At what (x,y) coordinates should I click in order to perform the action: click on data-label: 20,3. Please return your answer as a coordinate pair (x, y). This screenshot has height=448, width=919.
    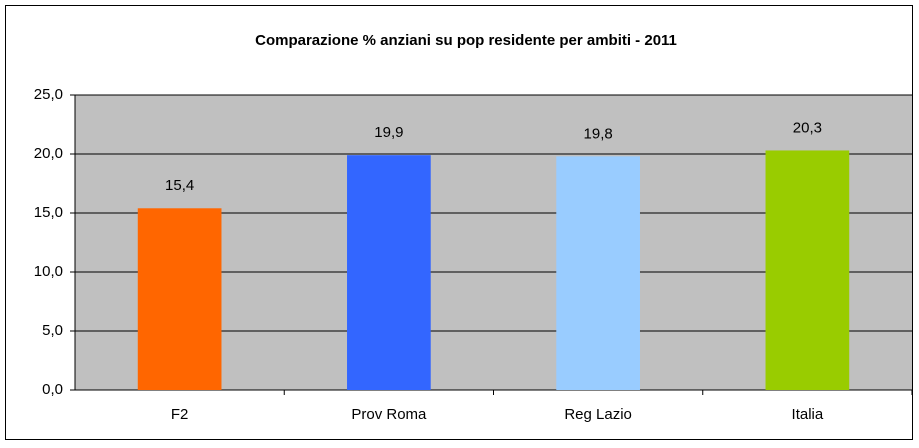
    Looking at the image, I should click on (807, 127).